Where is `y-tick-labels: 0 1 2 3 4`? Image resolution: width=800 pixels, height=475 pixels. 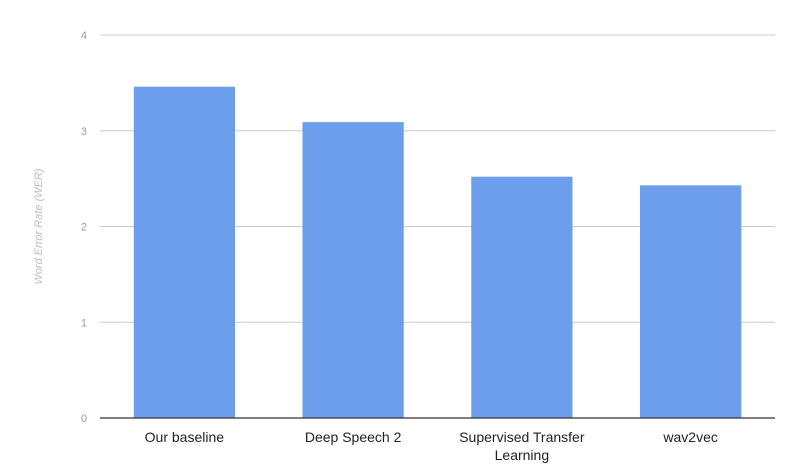
y-tick-labels: 0 1 2 3 4 is located at coordinates (84, 227).